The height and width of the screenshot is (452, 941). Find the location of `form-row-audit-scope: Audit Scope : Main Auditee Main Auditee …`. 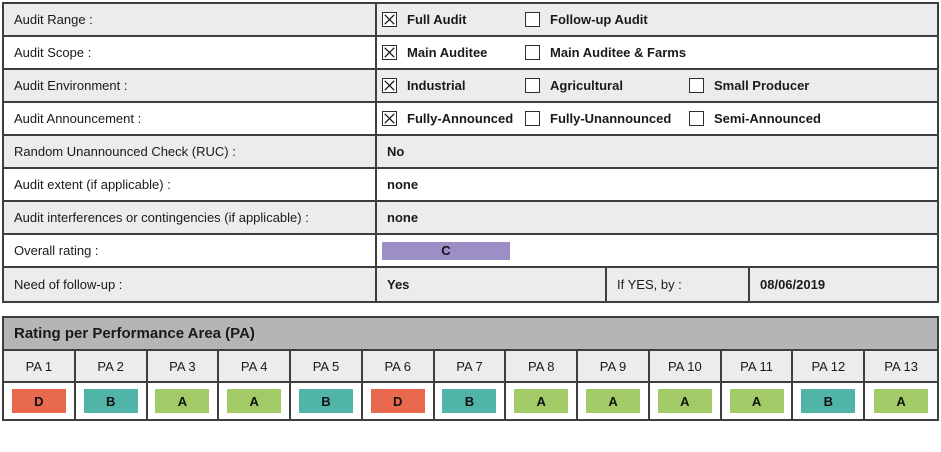

form-row-audit-scope: Audit Scope : Main Auditee Main Auditee … is located at coordinates (470, 53).